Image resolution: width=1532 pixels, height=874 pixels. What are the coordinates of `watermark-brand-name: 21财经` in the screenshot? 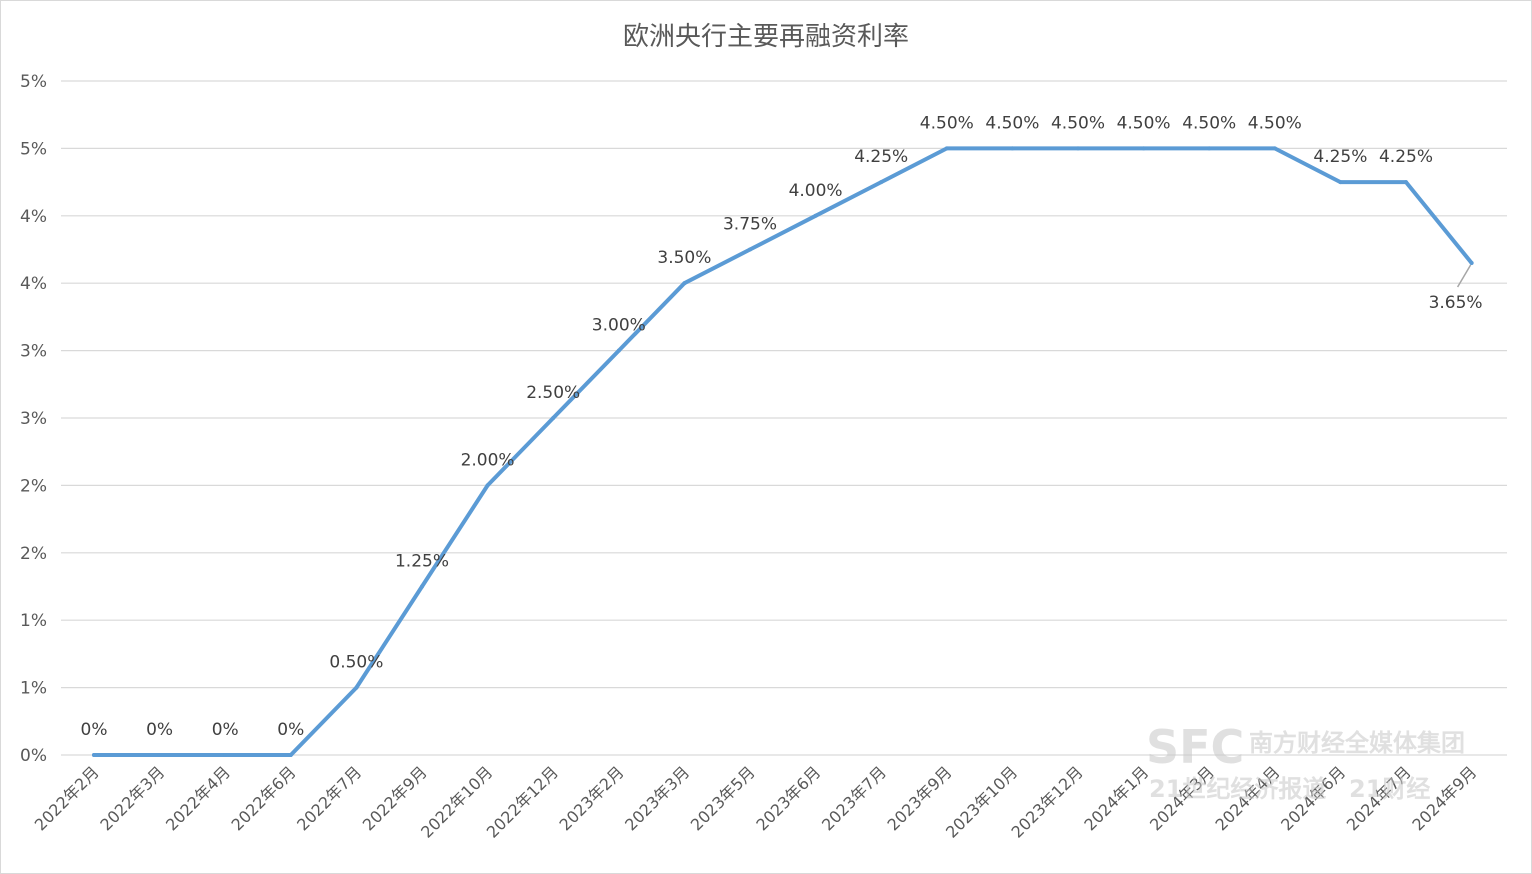 It's located at (1389, 789).